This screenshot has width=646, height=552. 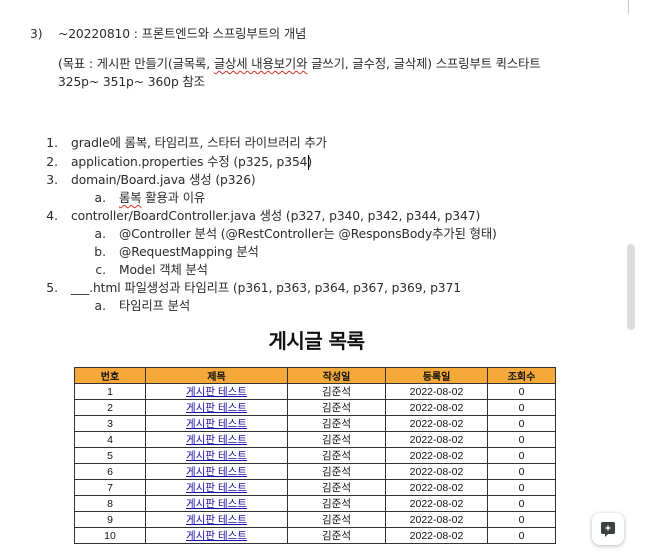 What do you see at coordinates (110, 407) in the screenshot?
I see `cell-number: 2` at bounding box center [110, 407].